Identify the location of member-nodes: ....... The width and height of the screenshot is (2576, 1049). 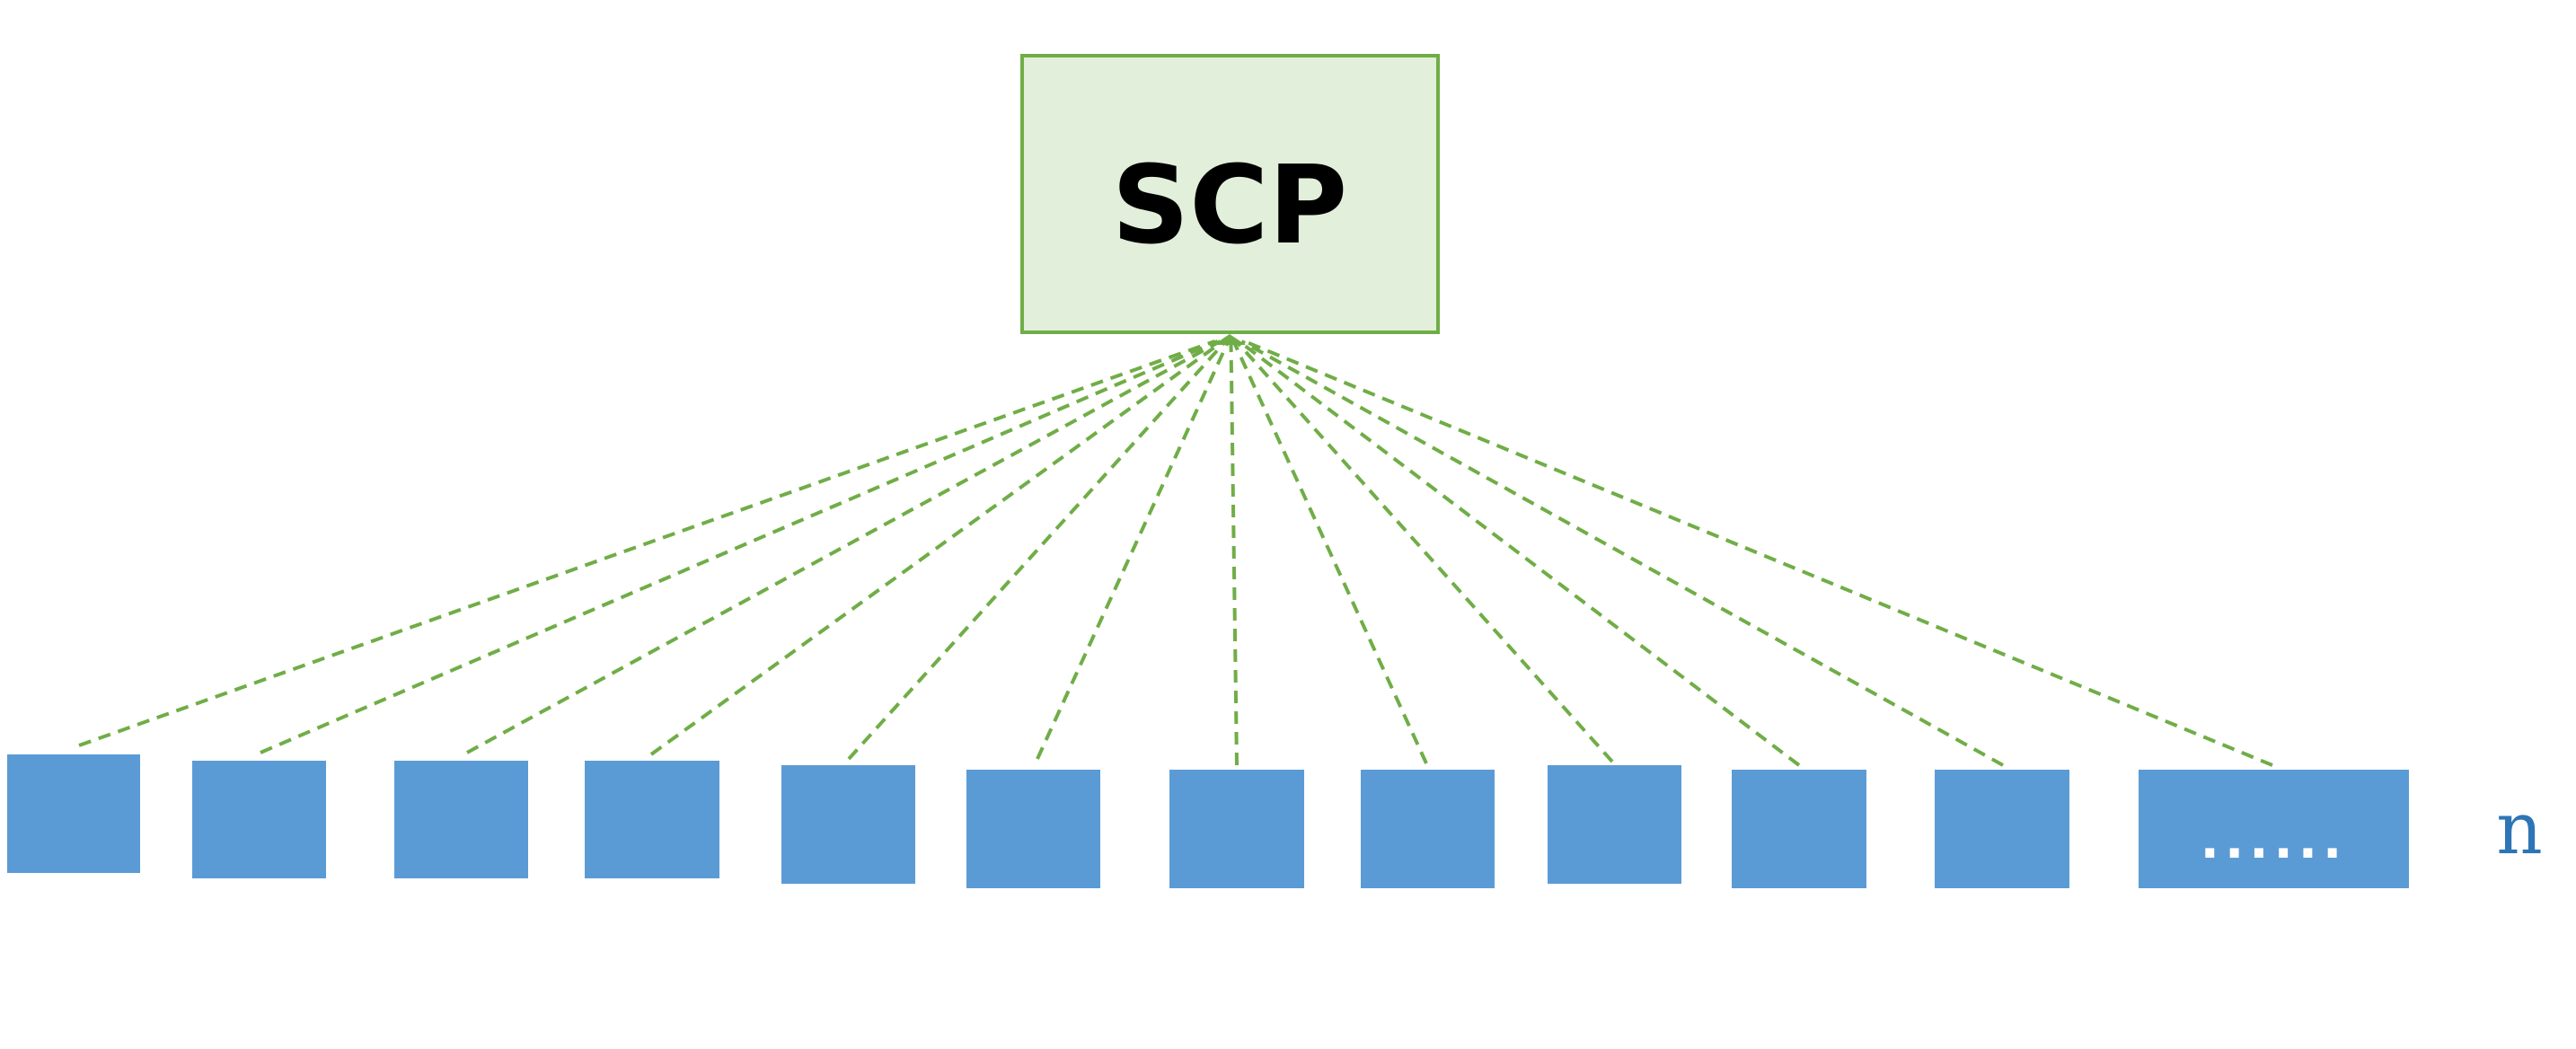
(1208, 821).